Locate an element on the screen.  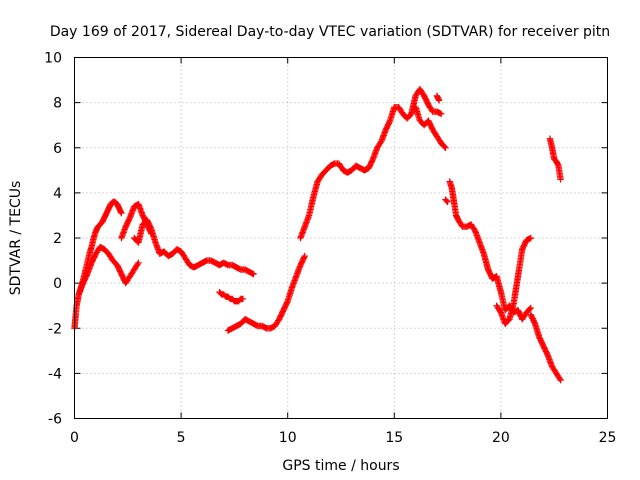
x-tick-label: 10 is located at coordinates (288, 438).